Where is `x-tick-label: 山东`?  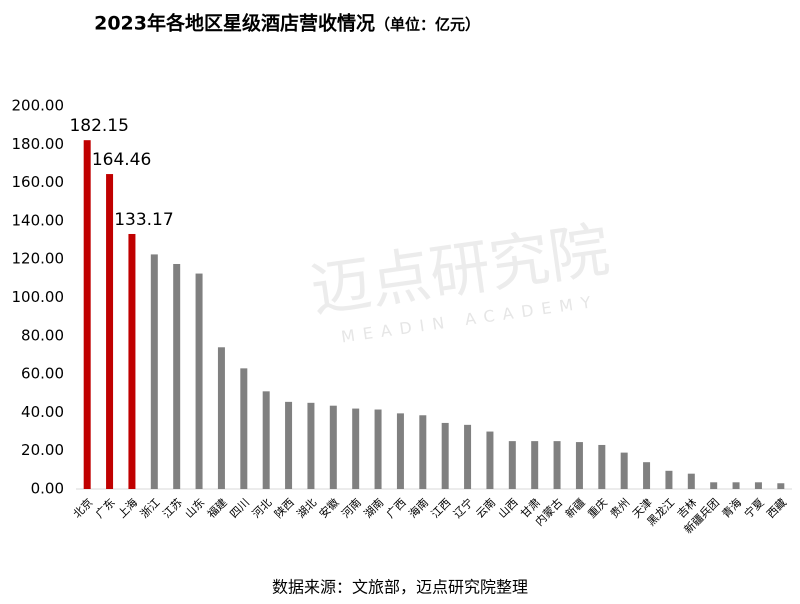 x-tick-label: 山东 is located at coordinates (195, 508).